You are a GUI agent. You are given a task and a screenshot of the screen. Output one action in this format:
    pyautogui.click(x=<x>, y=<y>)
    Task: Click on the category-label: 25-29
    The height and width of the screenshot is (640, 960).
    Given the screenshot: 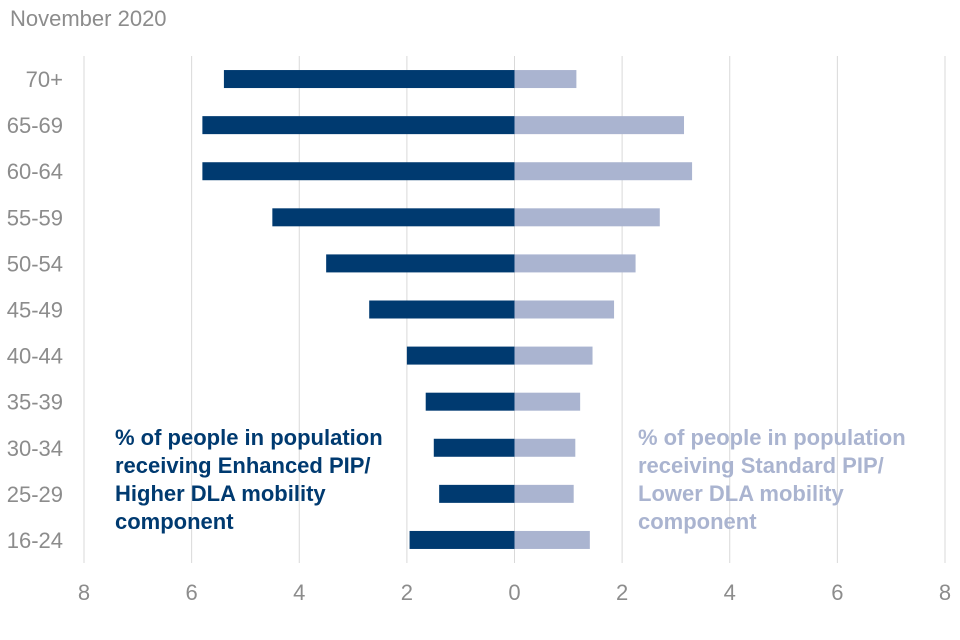 What is the action you would take?
    pyautogui.click(x=35, y=494)
    